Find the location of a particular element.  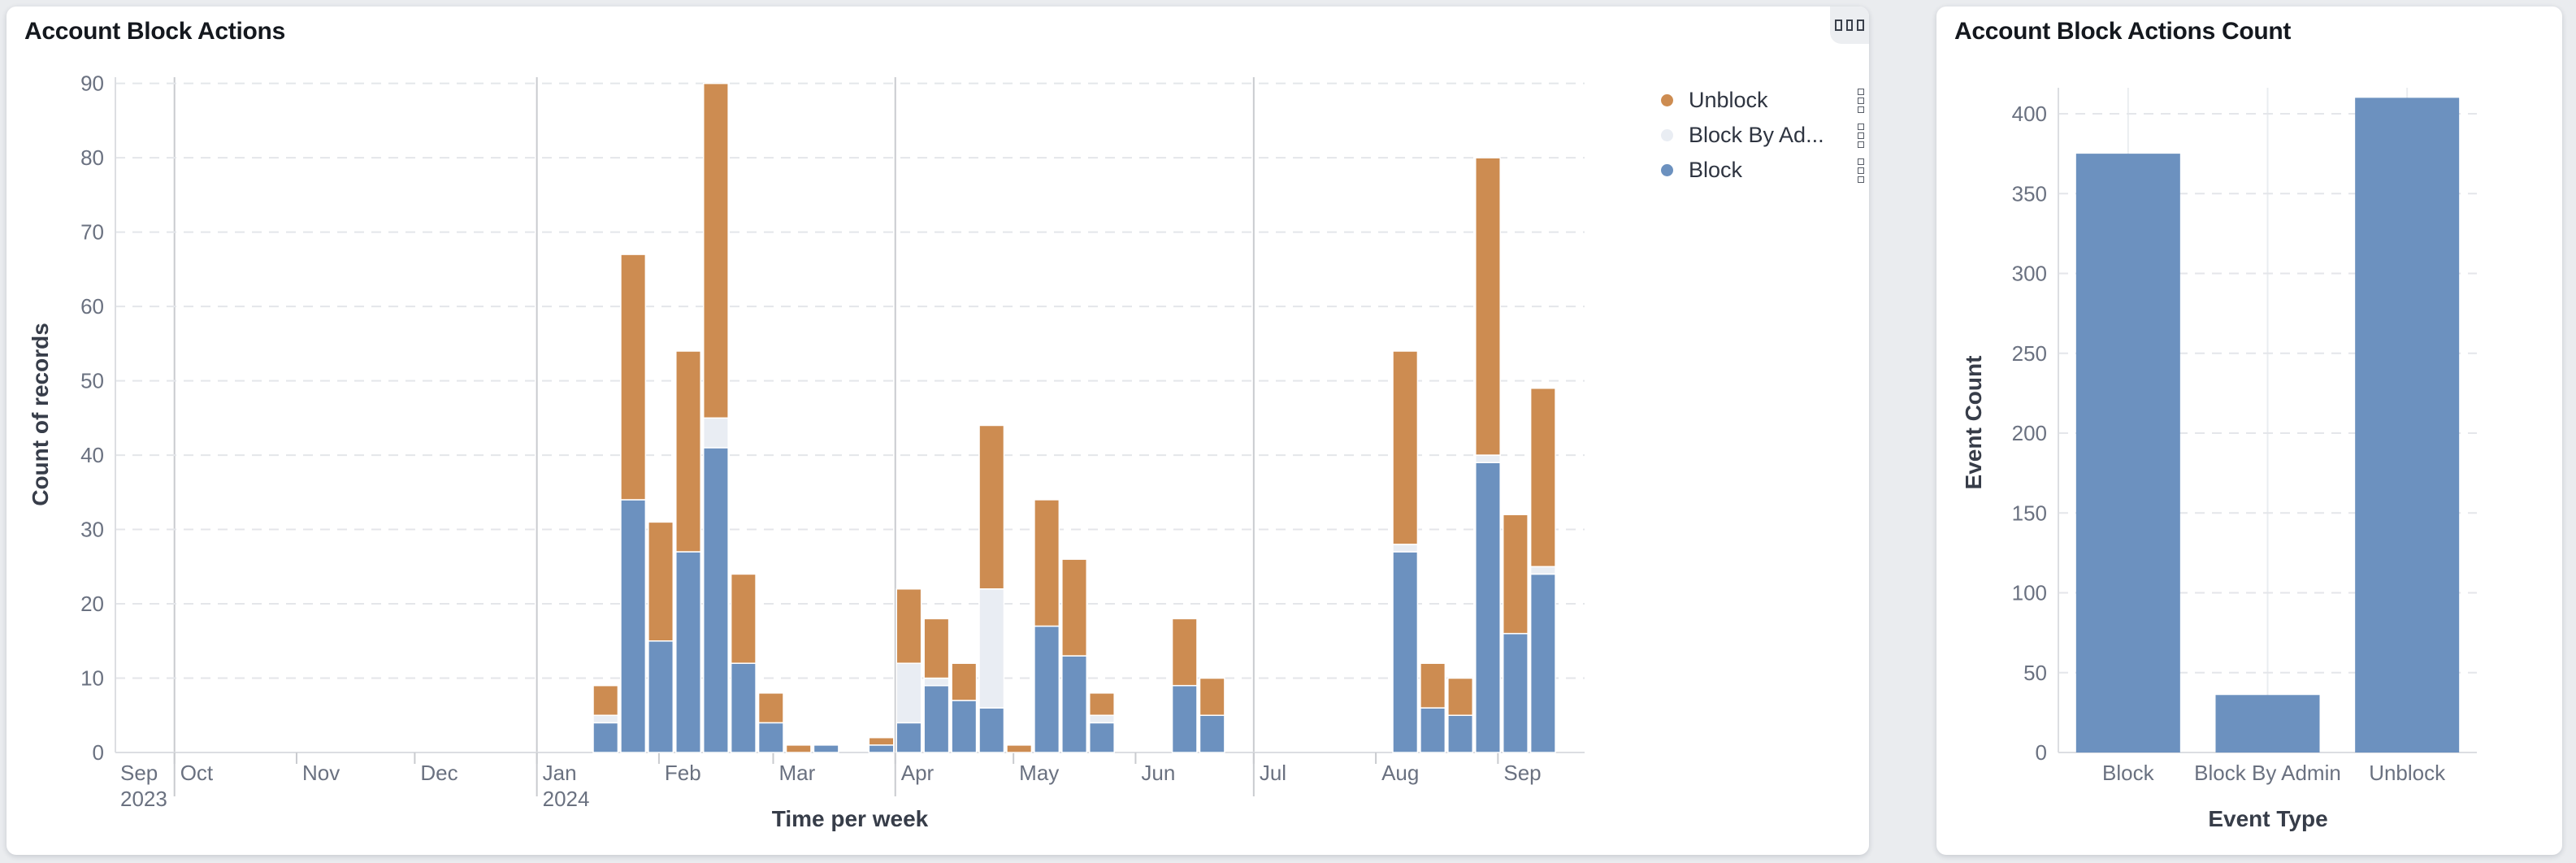

month-label: Jun is located at coordinates (1158, 773).